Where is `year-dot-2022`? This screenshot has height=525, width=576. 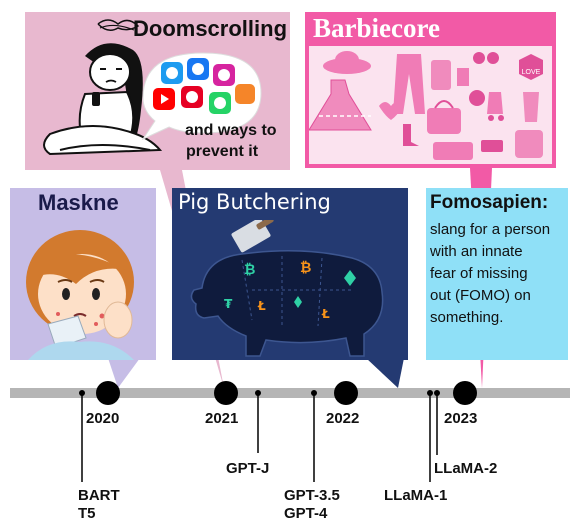 year-dot-2022 is located at coordinates (346, 393).